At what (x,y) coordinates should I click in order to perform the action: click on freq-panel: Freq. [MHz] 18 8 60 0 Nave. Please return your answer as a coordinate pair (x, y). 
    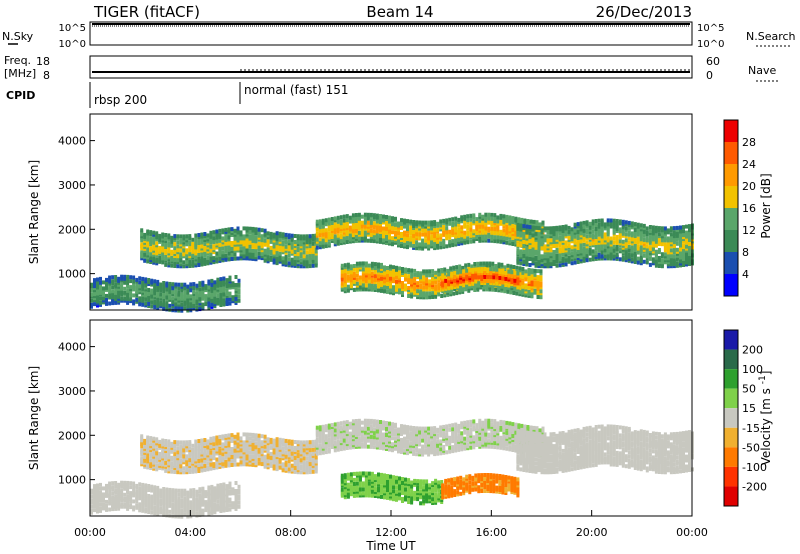
    Looking at the image, I should click on (391, 68).